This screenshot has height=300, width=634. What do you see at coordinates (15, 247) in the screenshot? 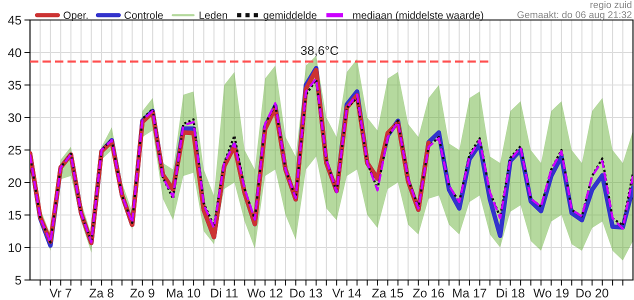
I see `y-tick-label: 10` at bounding box center [15, 247].